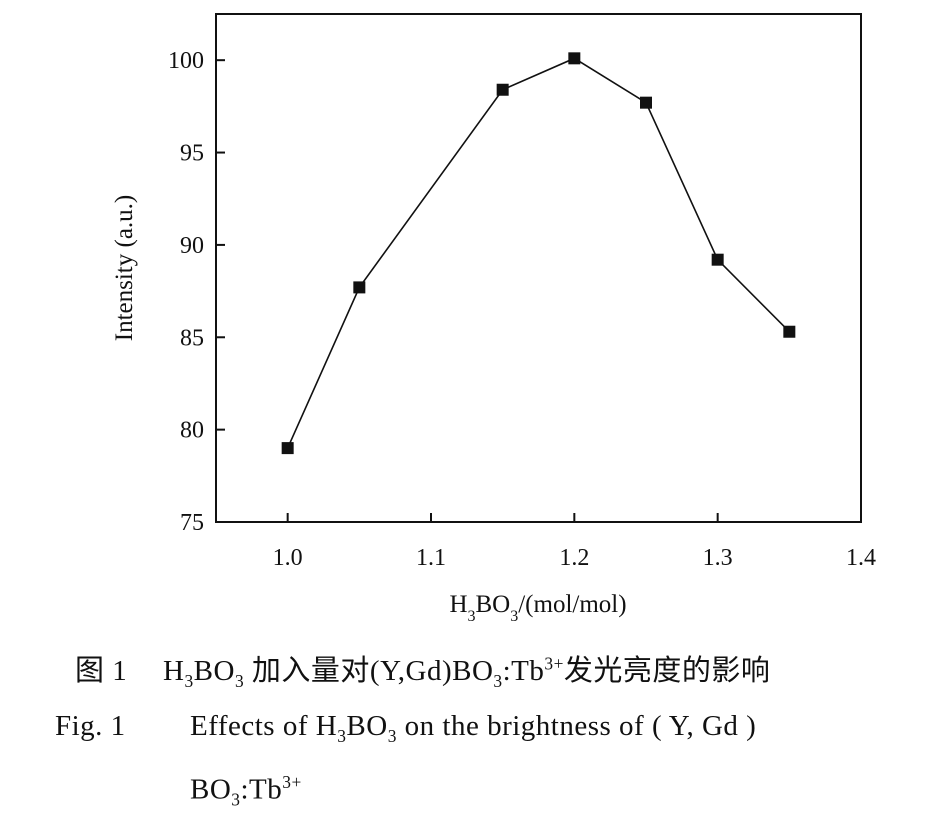  Describe the element at coordinates (574, 558) in the screenshot. I see `x-tick-label: 1.2` at that location.